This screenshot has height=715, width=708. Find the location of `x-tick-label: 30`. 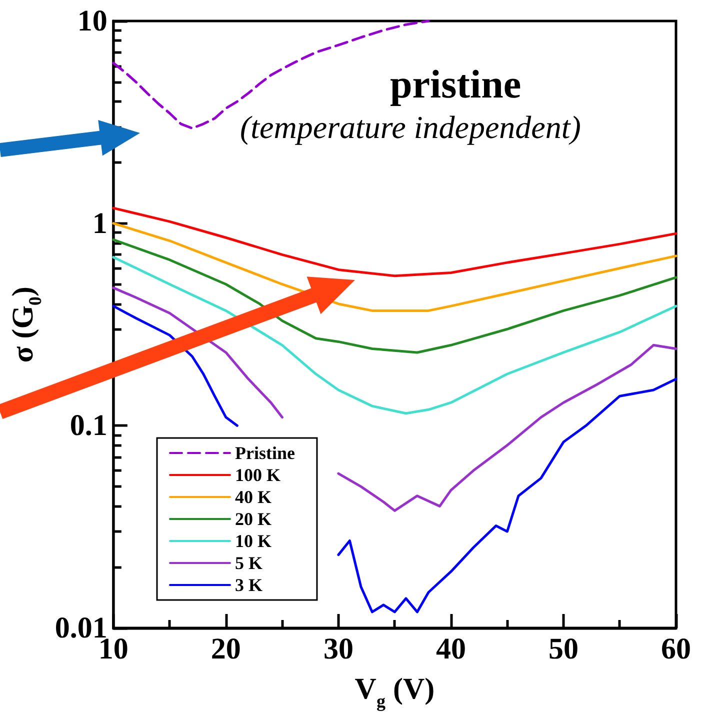

x-tick-label: 30 is located at coordinates (338, 649).